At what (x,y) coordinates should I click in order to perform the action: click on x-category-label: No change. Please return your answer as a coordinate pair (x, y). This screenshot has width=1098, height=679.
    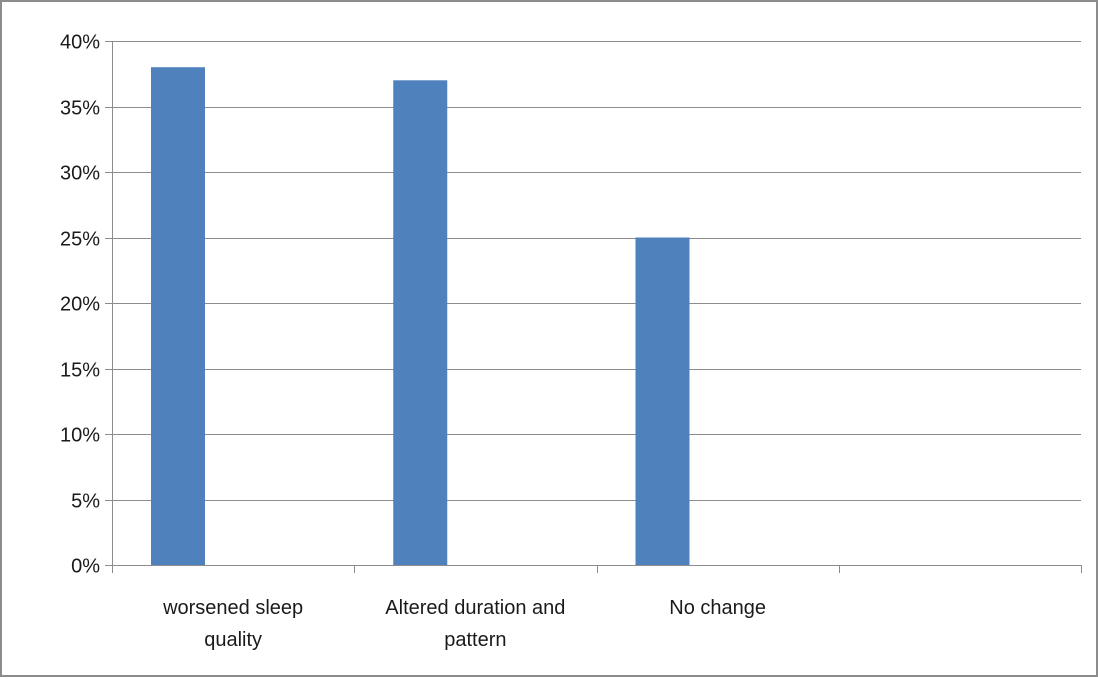
    Looking at the image, I should click on (717, 608).